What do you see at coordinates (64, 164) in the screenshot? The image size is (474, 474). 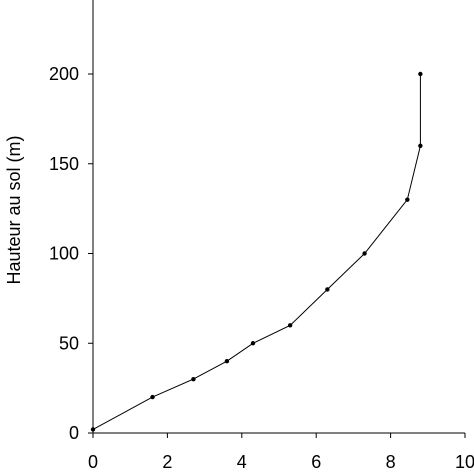 I see `y-tick-label: 150` at bounding box center [64, 164].